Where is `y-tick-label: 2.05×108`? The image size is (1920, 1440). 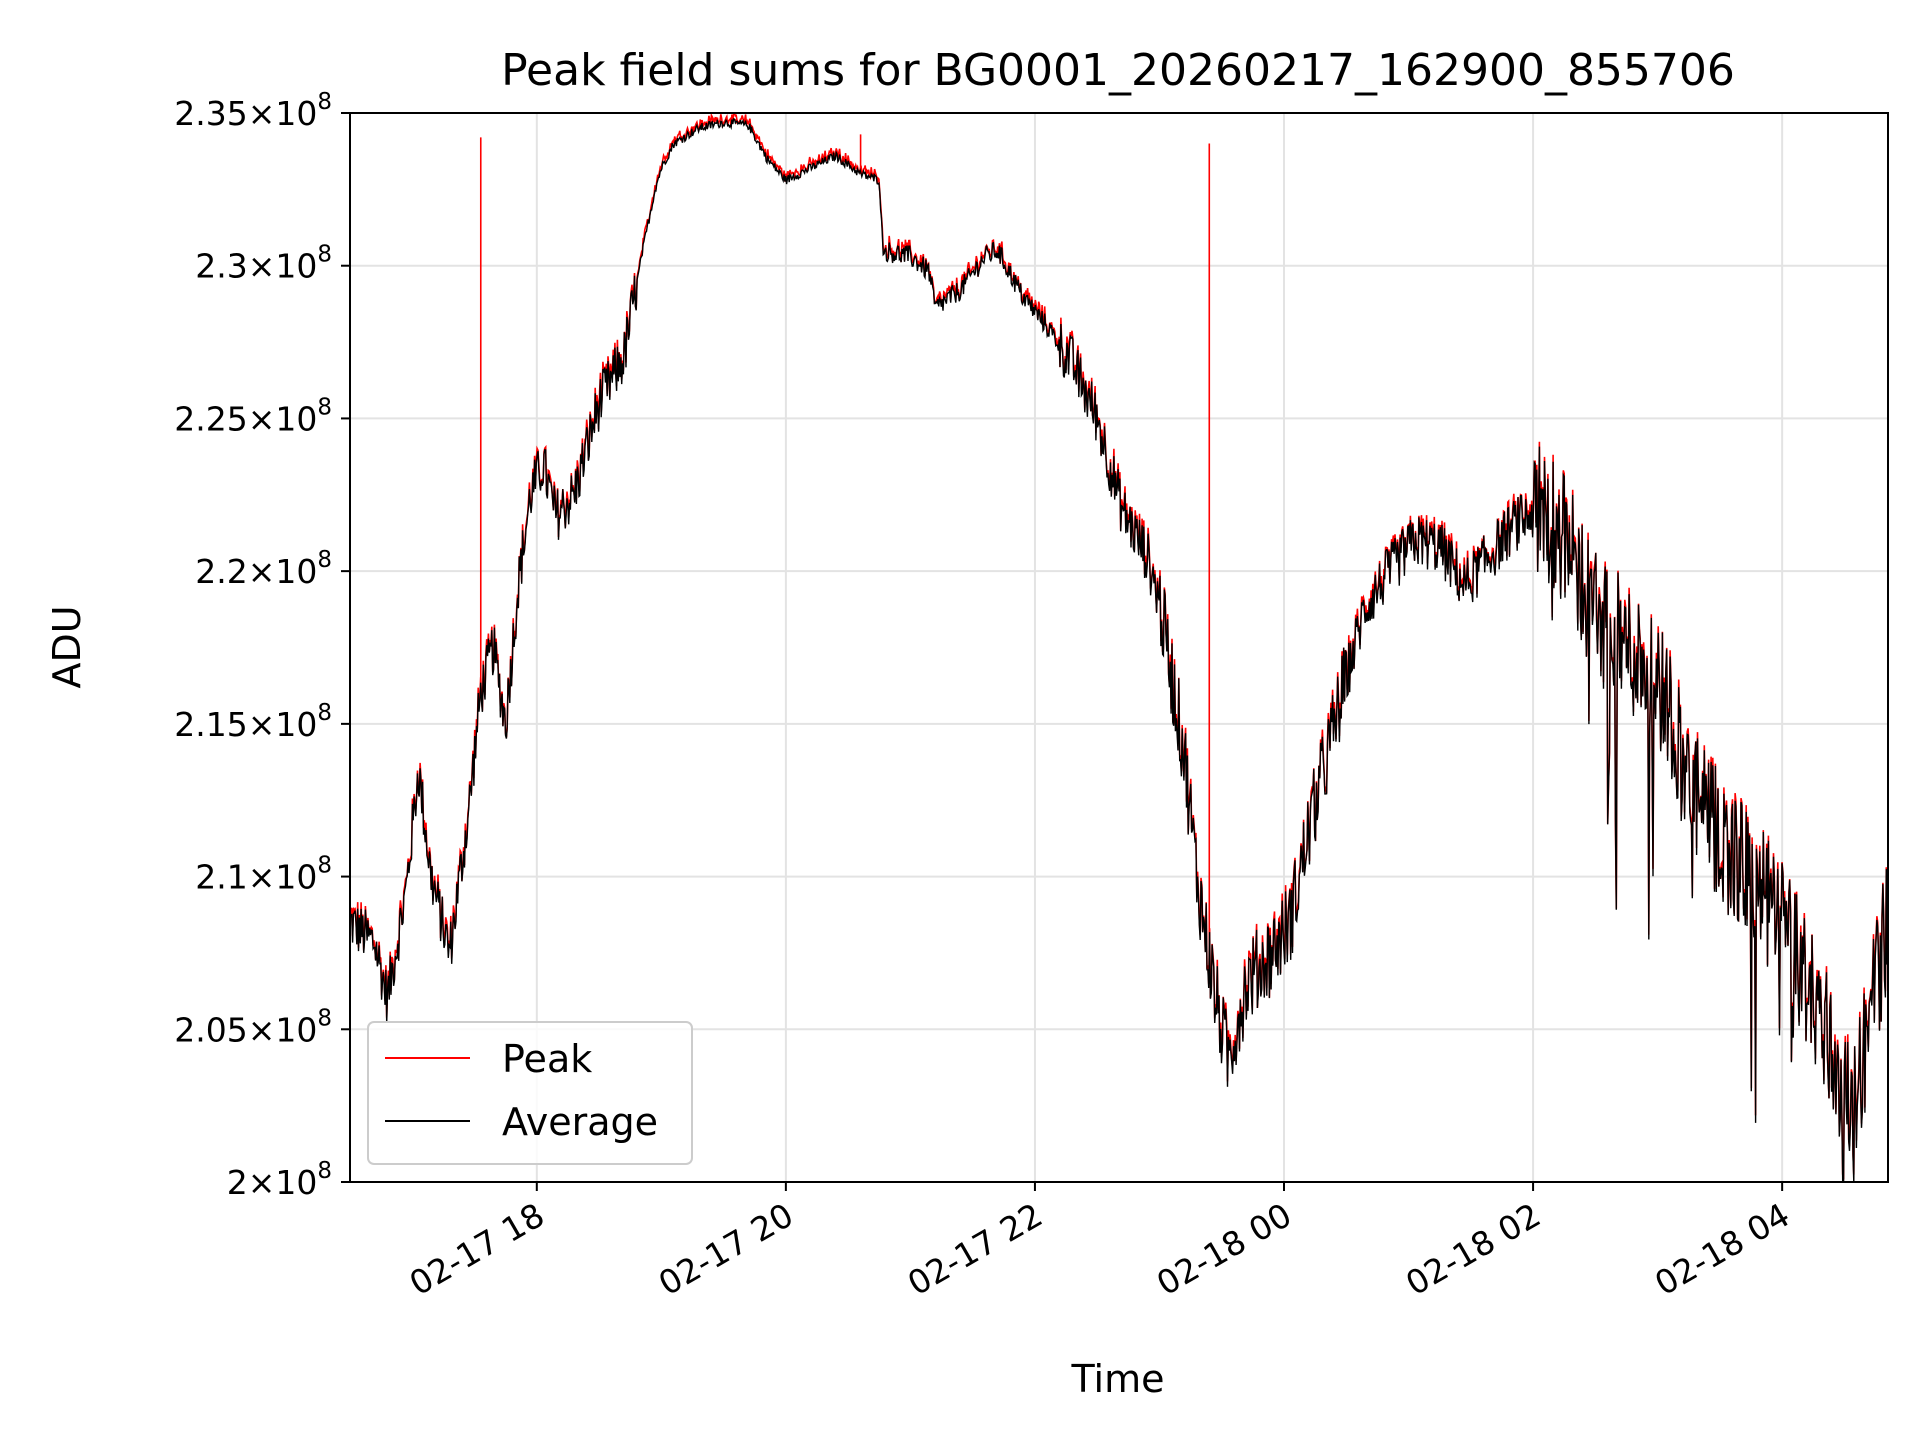 y-tick-label: 2.05×108 is located at coordinates (253, 1027).